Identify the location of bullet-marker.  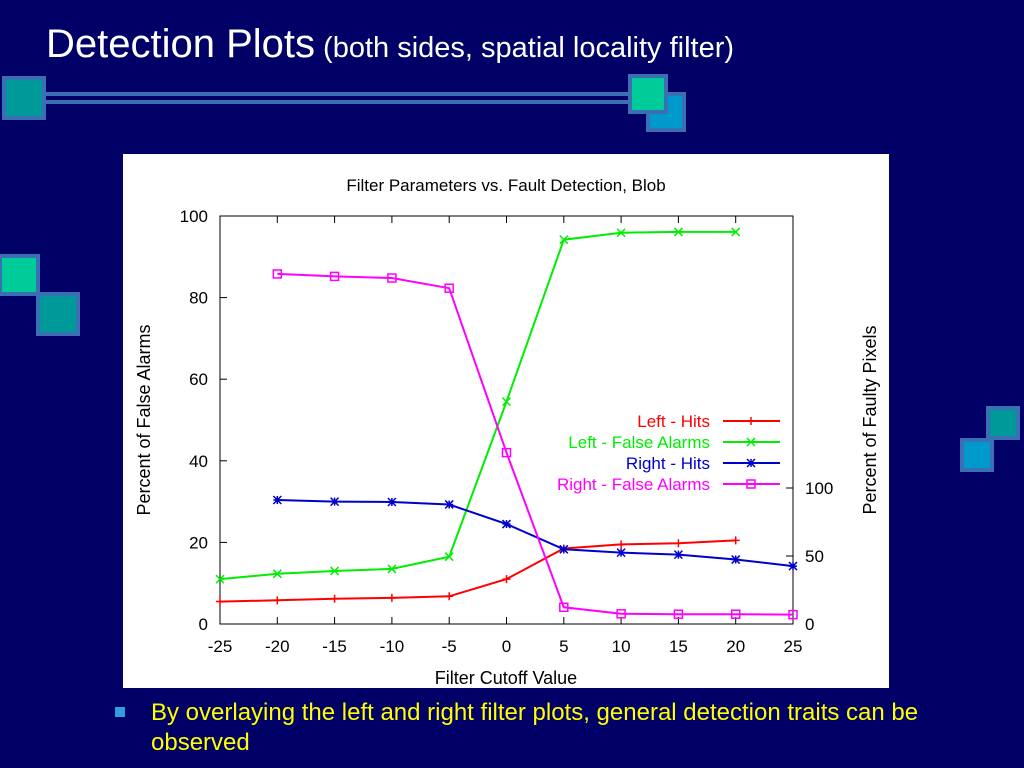
(120, 712).